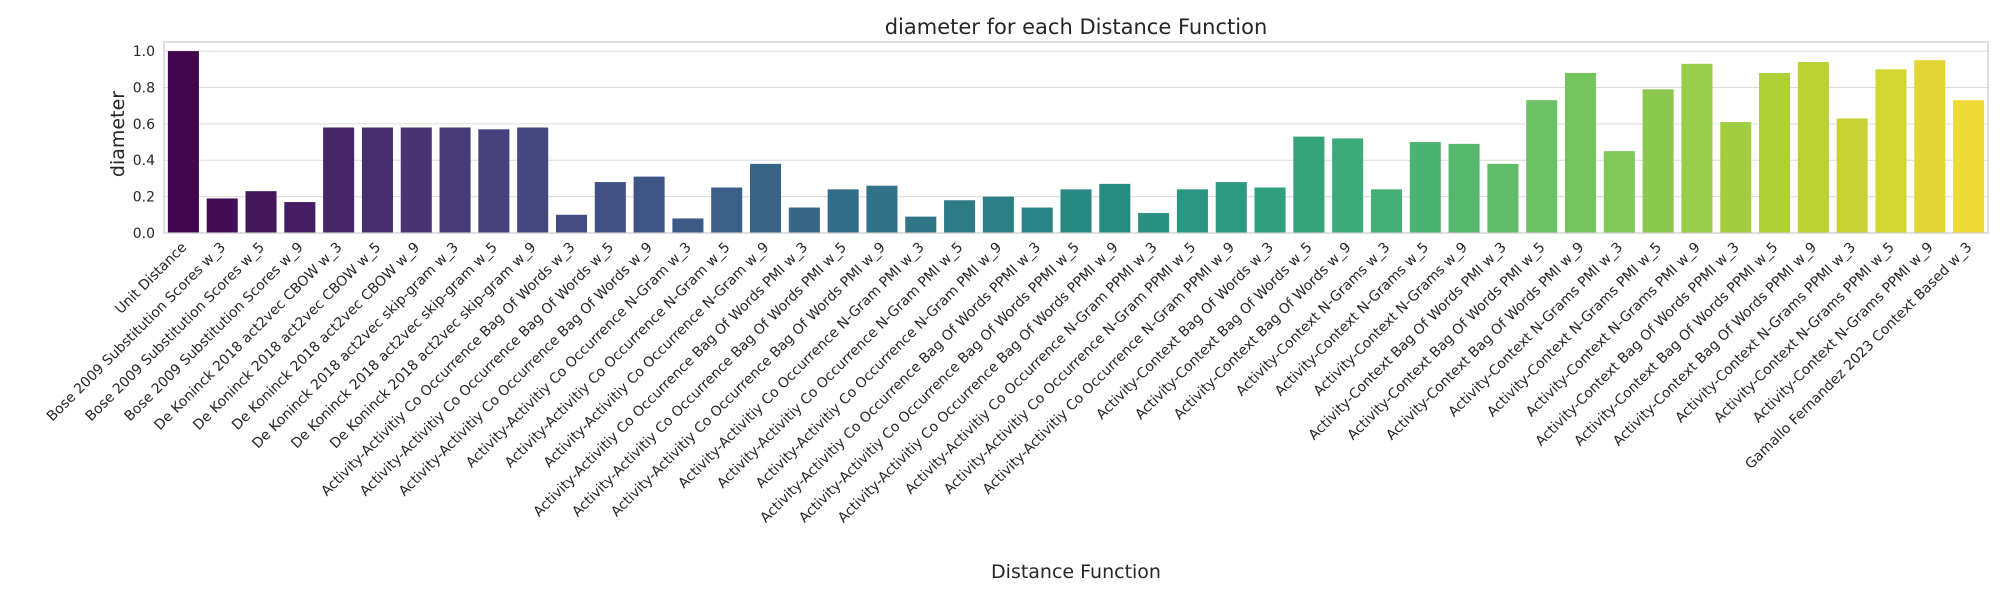  I want to click on y-tick-label: 0.4, so click(144, 161).